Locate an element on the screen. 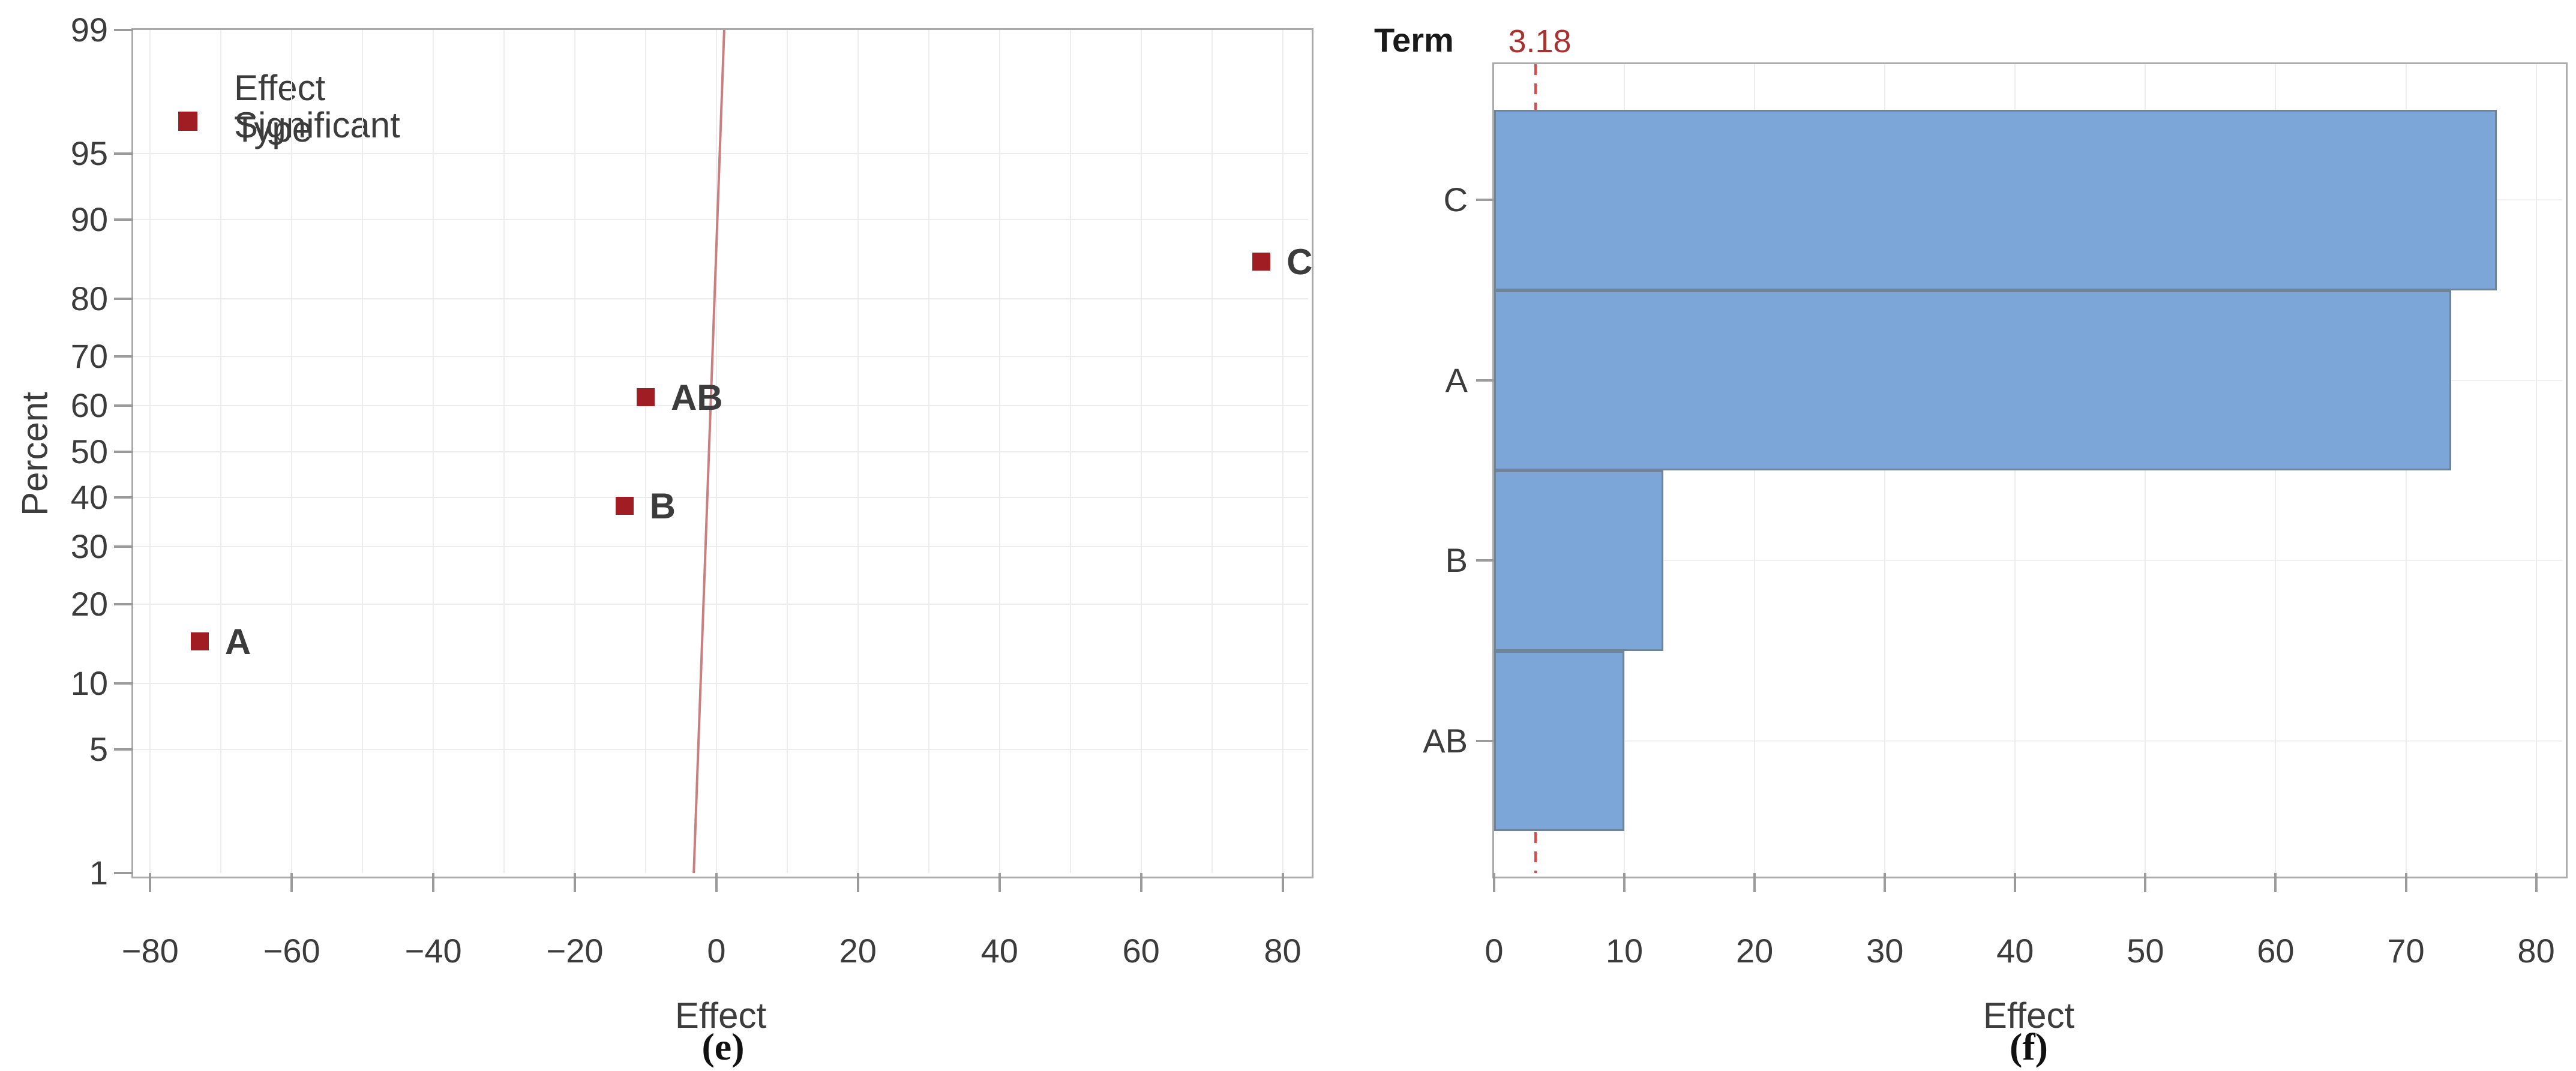  x-axis-tick-label: 50 is located at coordinates (2145, 951).